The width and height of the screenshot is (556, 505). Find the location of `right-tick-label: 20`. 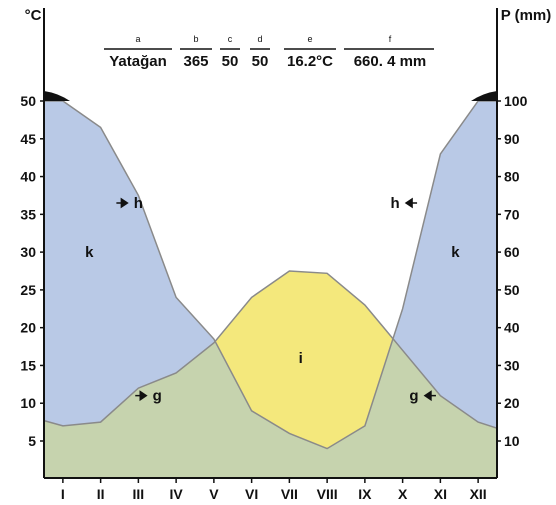

right-tick-label: 20 is located at coordinates (512, 403).